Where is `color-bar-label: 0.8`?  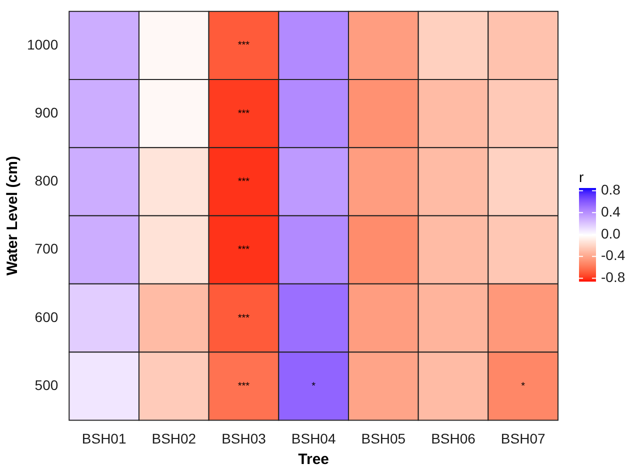 color-bar-label: 0.8 is located at coordinates (611, 190).